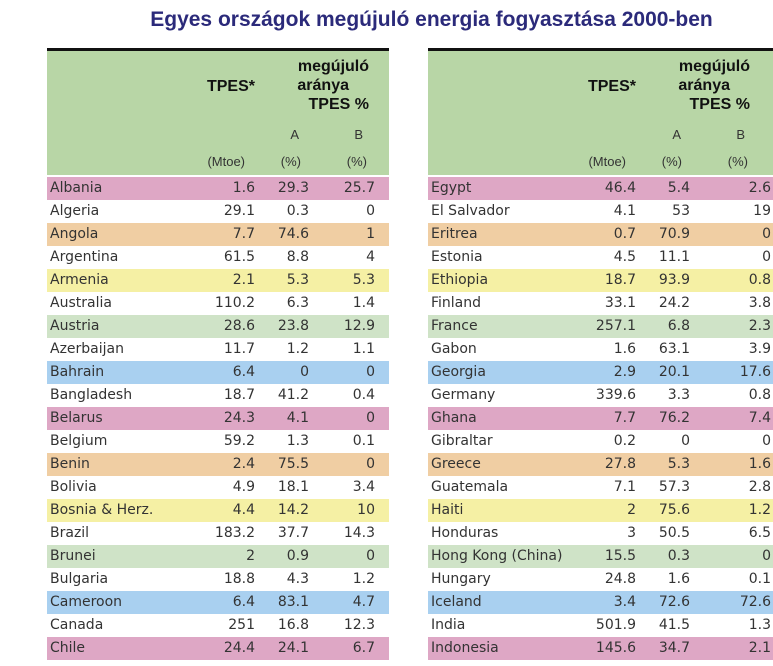 This screenshot has width=773, height=666. I want to click on country-cell: Bangladesh, so click(91, 395).